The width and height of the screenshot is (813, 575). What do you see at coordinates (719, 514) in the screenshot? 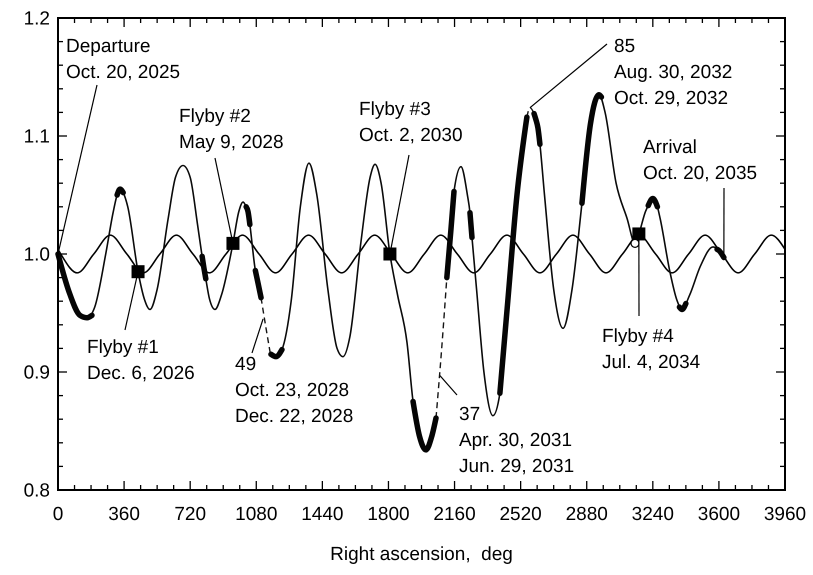
I see `x-tick-label: 3600` at bounding box center [719, 514].